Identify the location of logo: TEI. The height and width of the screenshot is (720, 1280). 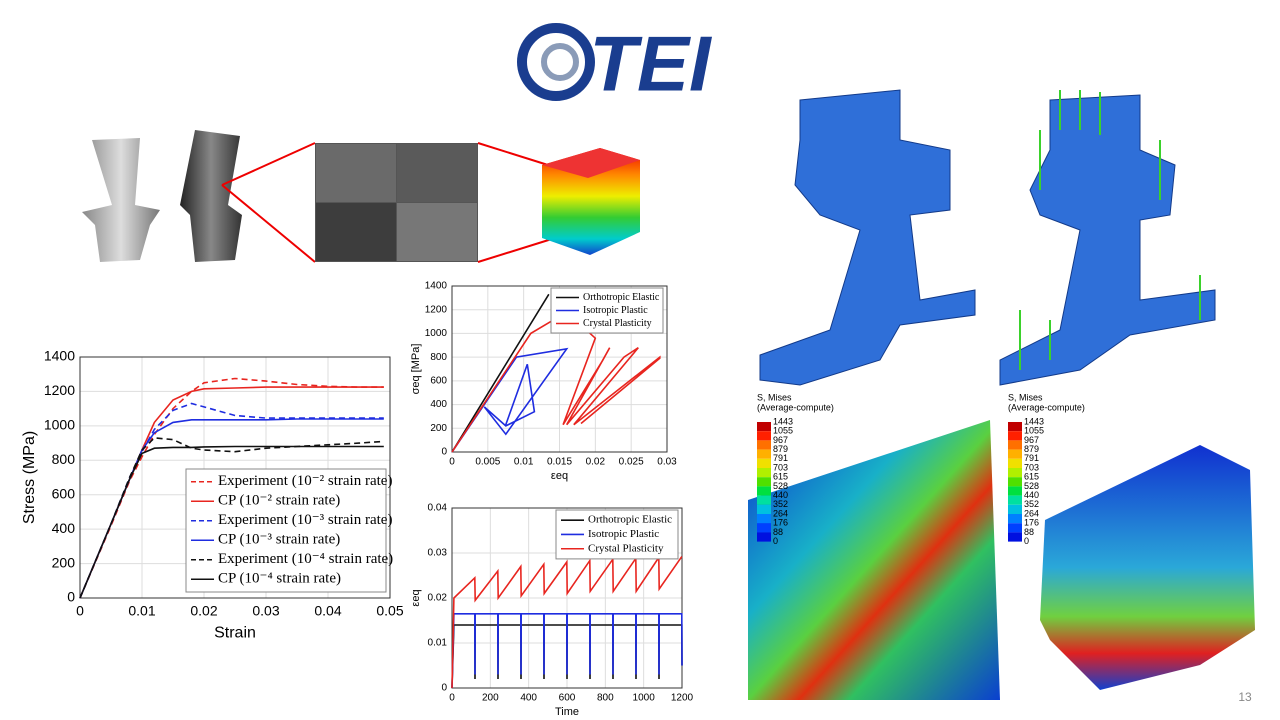
(614, 64).